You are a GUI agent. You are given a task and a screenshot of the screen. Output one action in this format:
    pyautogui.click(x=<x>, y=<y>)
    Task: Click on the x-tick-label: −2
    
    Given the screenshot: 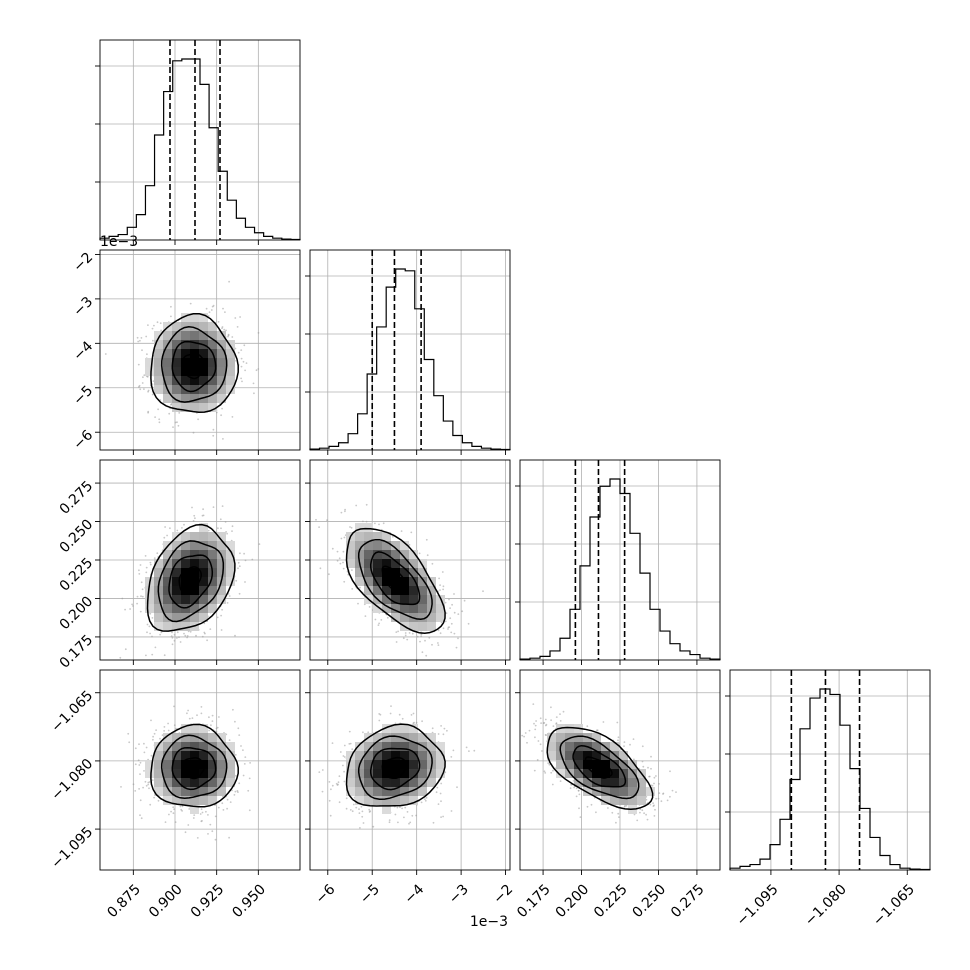 What is the action you would take?
    pyautogui.click(x=503, y=894)
    